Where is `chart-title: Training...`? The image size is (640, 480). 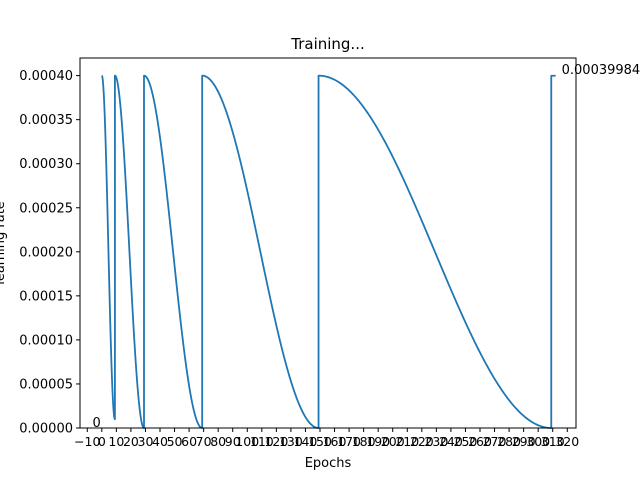 chart-title: Training... is located at coordinates (327, 44).